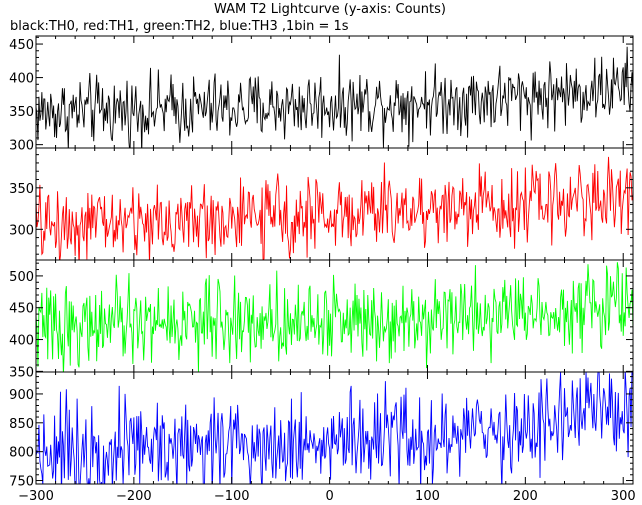 This screenshot has width=642, height=505. Describe the element at coordinates (330, 9) in the screenshot. I see `chart-title: WAM T2 Lightcurve (y-axis: Counts)` at that location.